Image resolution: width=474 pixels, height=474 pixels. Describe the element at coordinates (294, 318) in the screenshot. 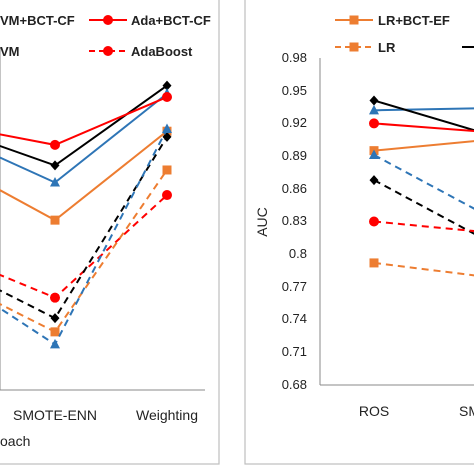

I see `y-tick-label: 0.74` at that location.